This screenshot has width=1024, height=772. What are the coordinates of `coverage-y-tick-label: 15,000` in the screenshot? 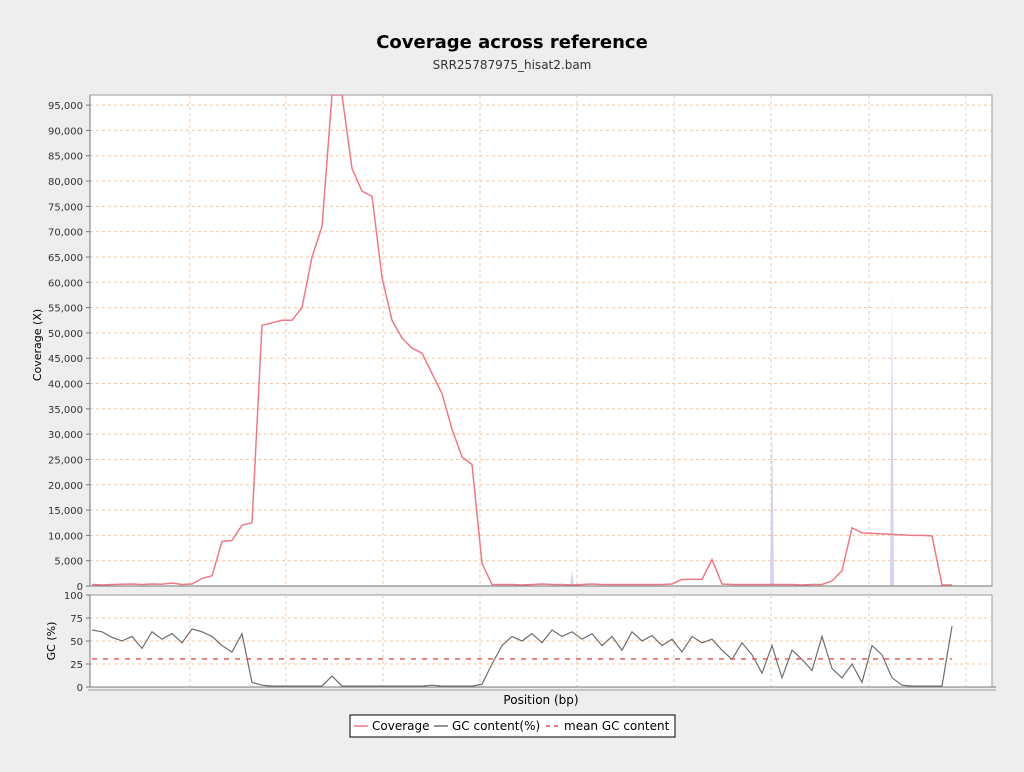 It's located at (65, 511).